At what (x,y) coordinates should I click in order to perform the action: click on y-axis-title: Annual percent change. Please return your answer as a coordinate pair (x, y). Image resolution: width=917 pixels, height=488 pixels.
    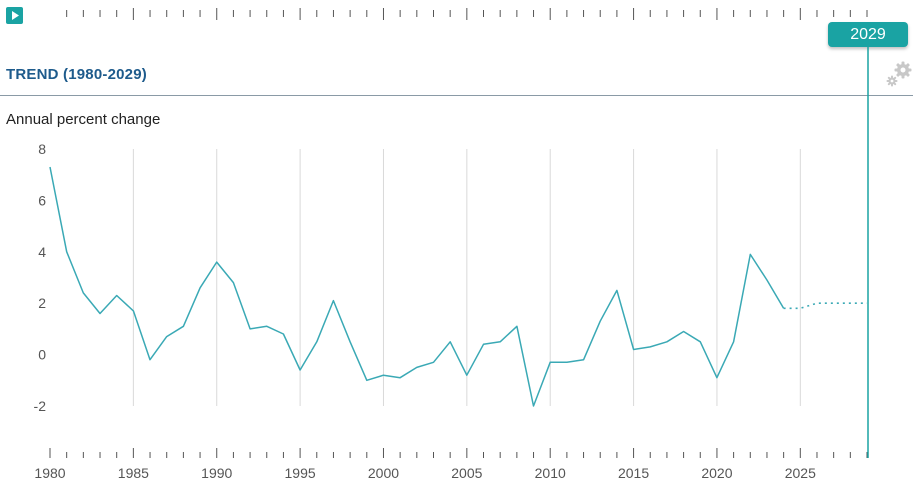
    Looking at the image, I should click on (83, 119).